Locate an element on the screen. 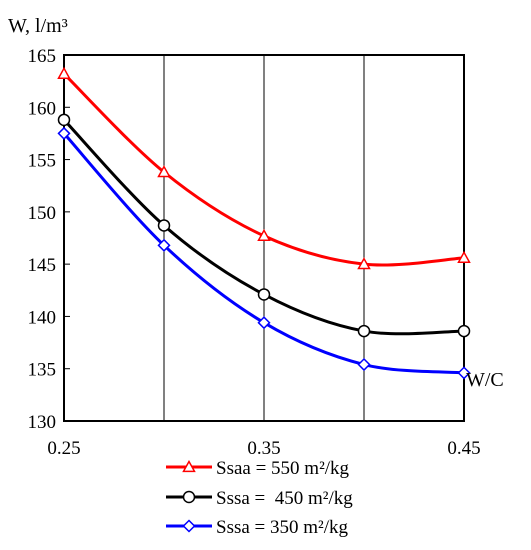  y-tick-label: 145 is located at coordinates (42, 265).